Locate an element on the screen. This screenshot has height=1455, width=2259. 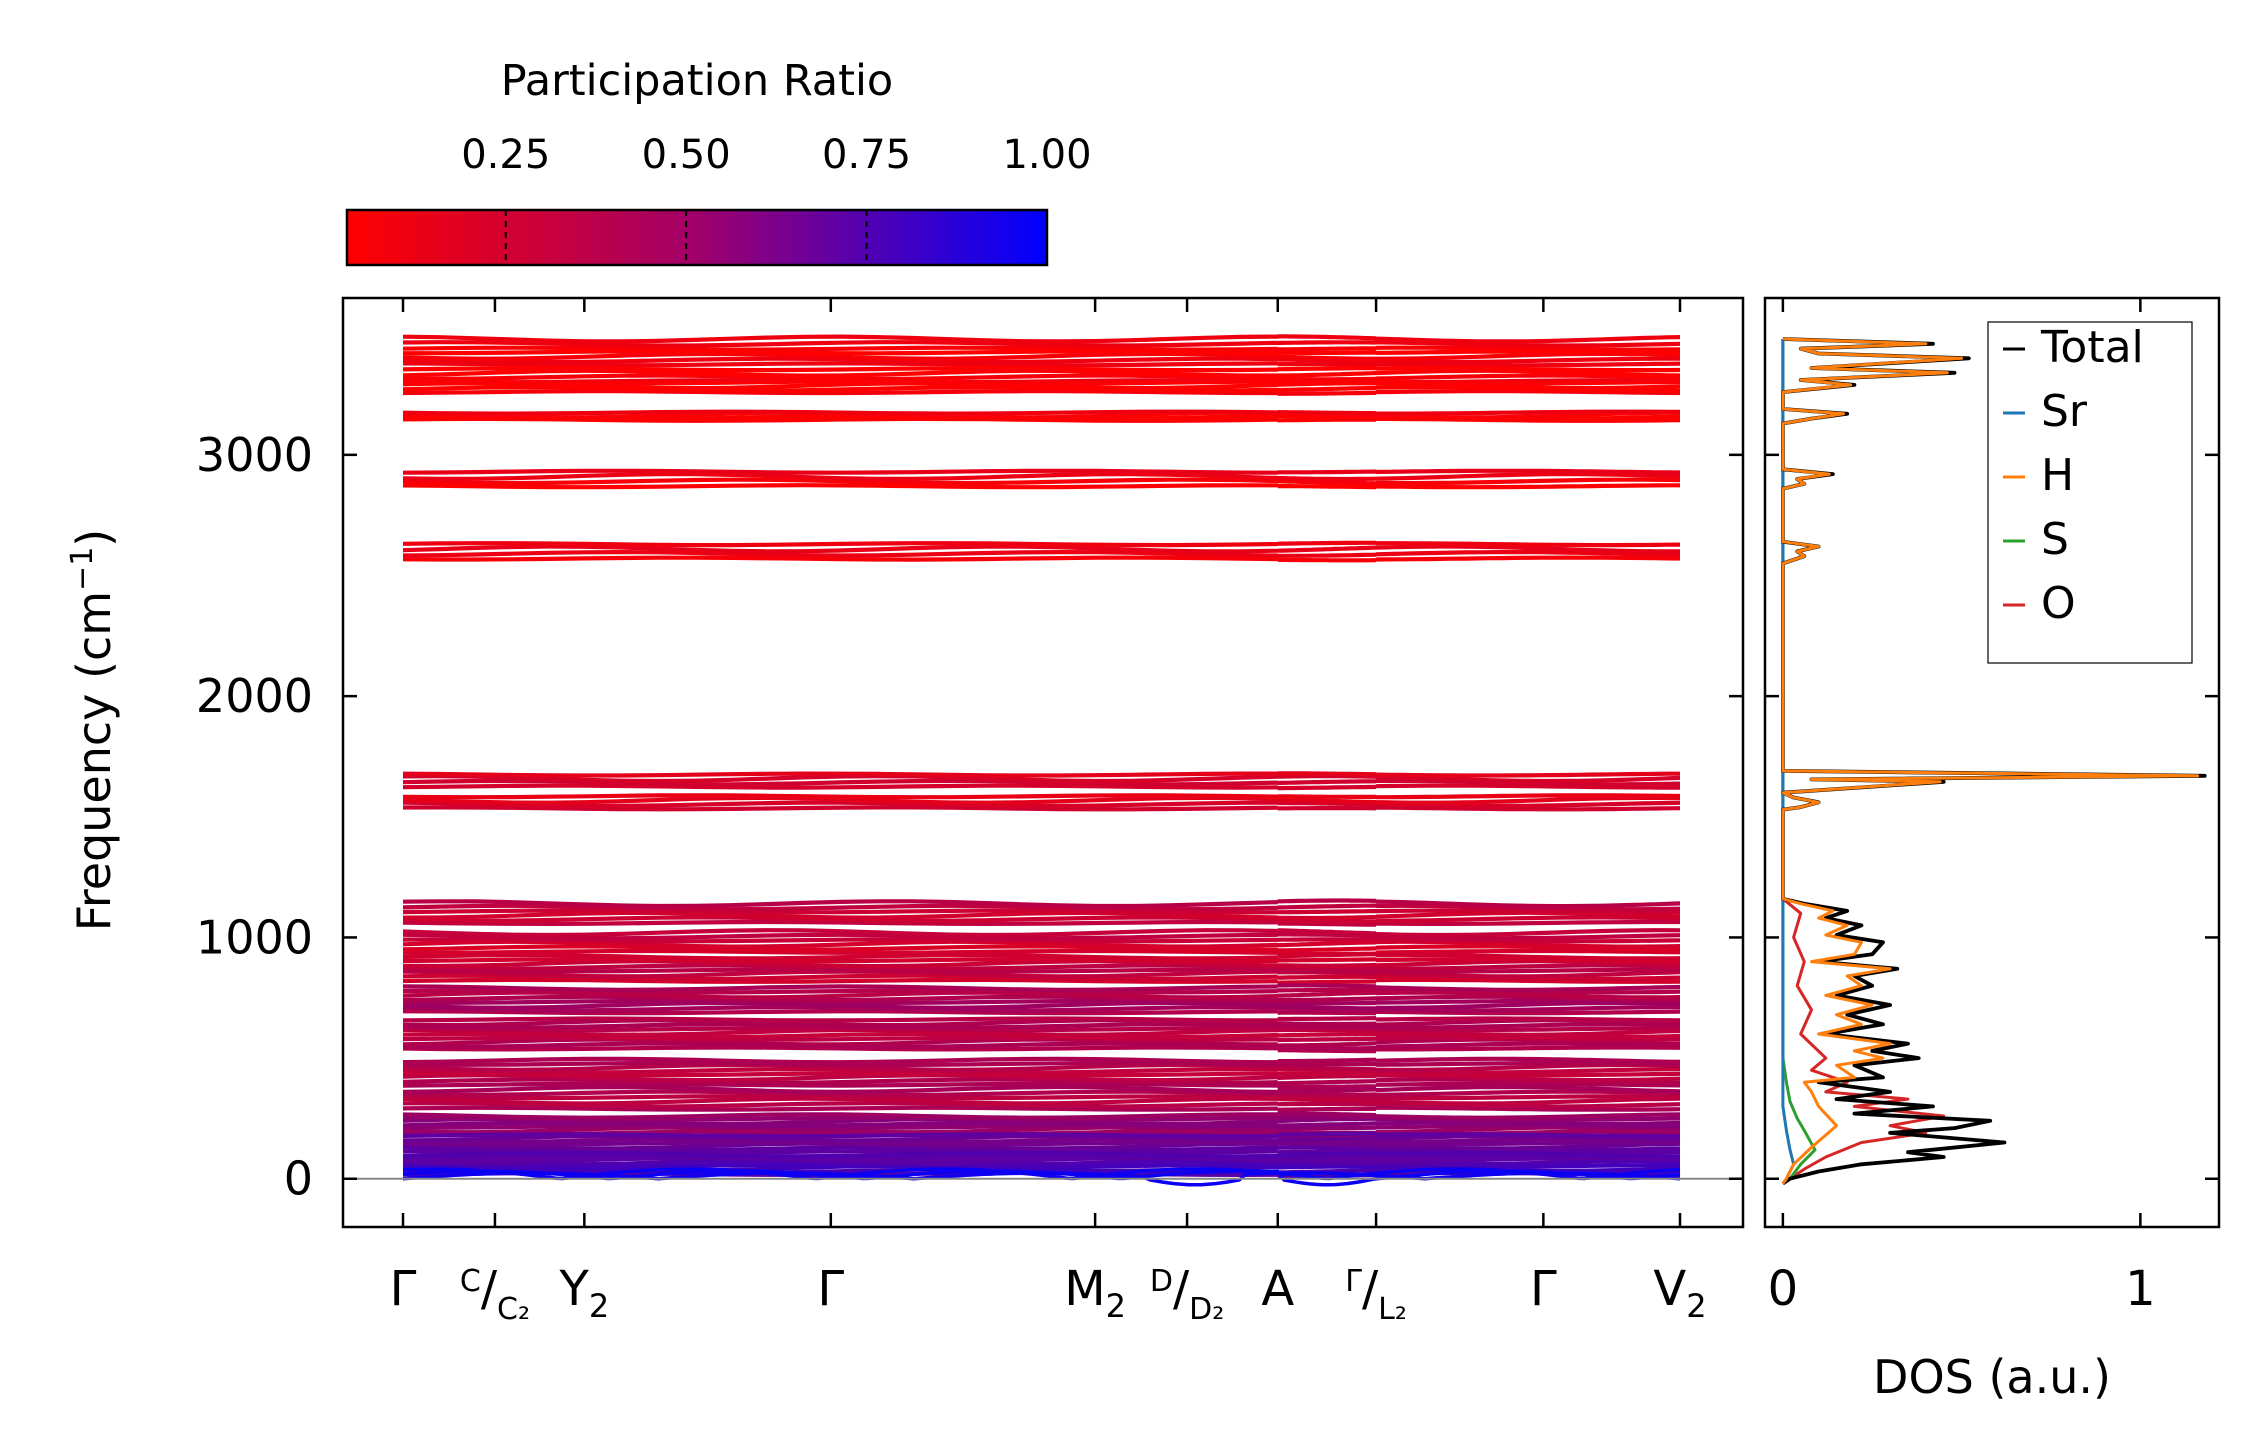
colorbar-tick-label: 0.25 is located at coordinates (505, 155).